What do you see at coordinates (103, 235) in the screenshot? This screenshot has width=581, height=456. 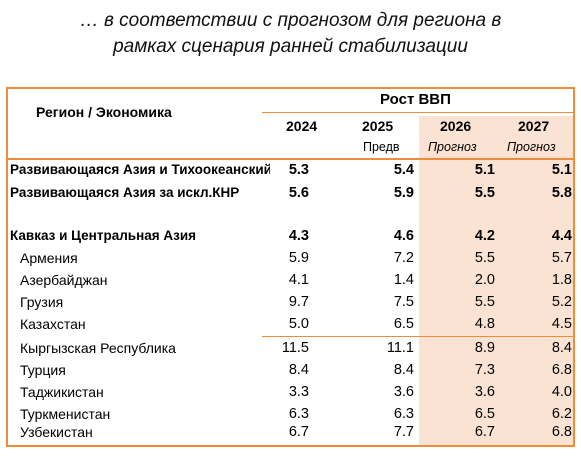 I see `row-name: Кавказ и Центральная Азия` at bounding box center [103, 235].